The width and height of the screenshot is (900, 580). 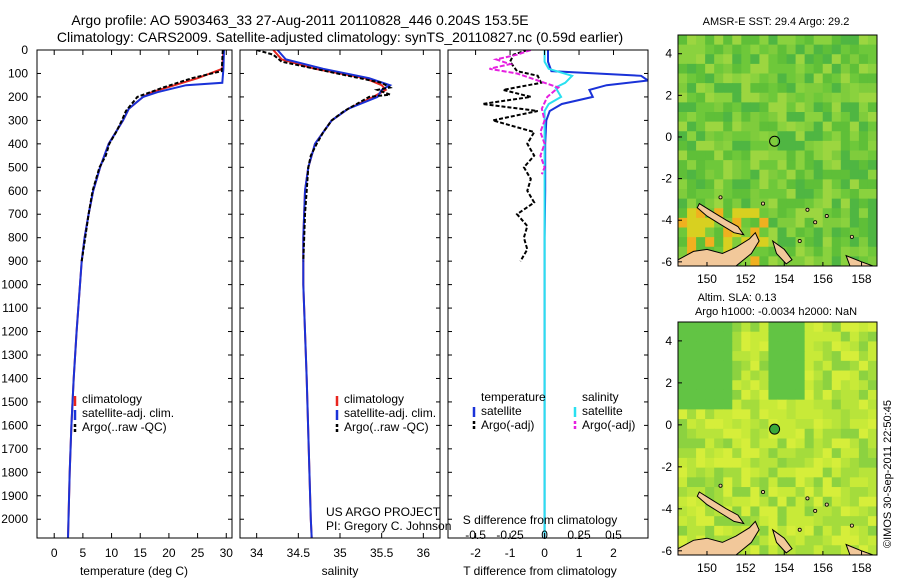 I want to click on map-x-tick-label: 158, so click(x=862, y=568).